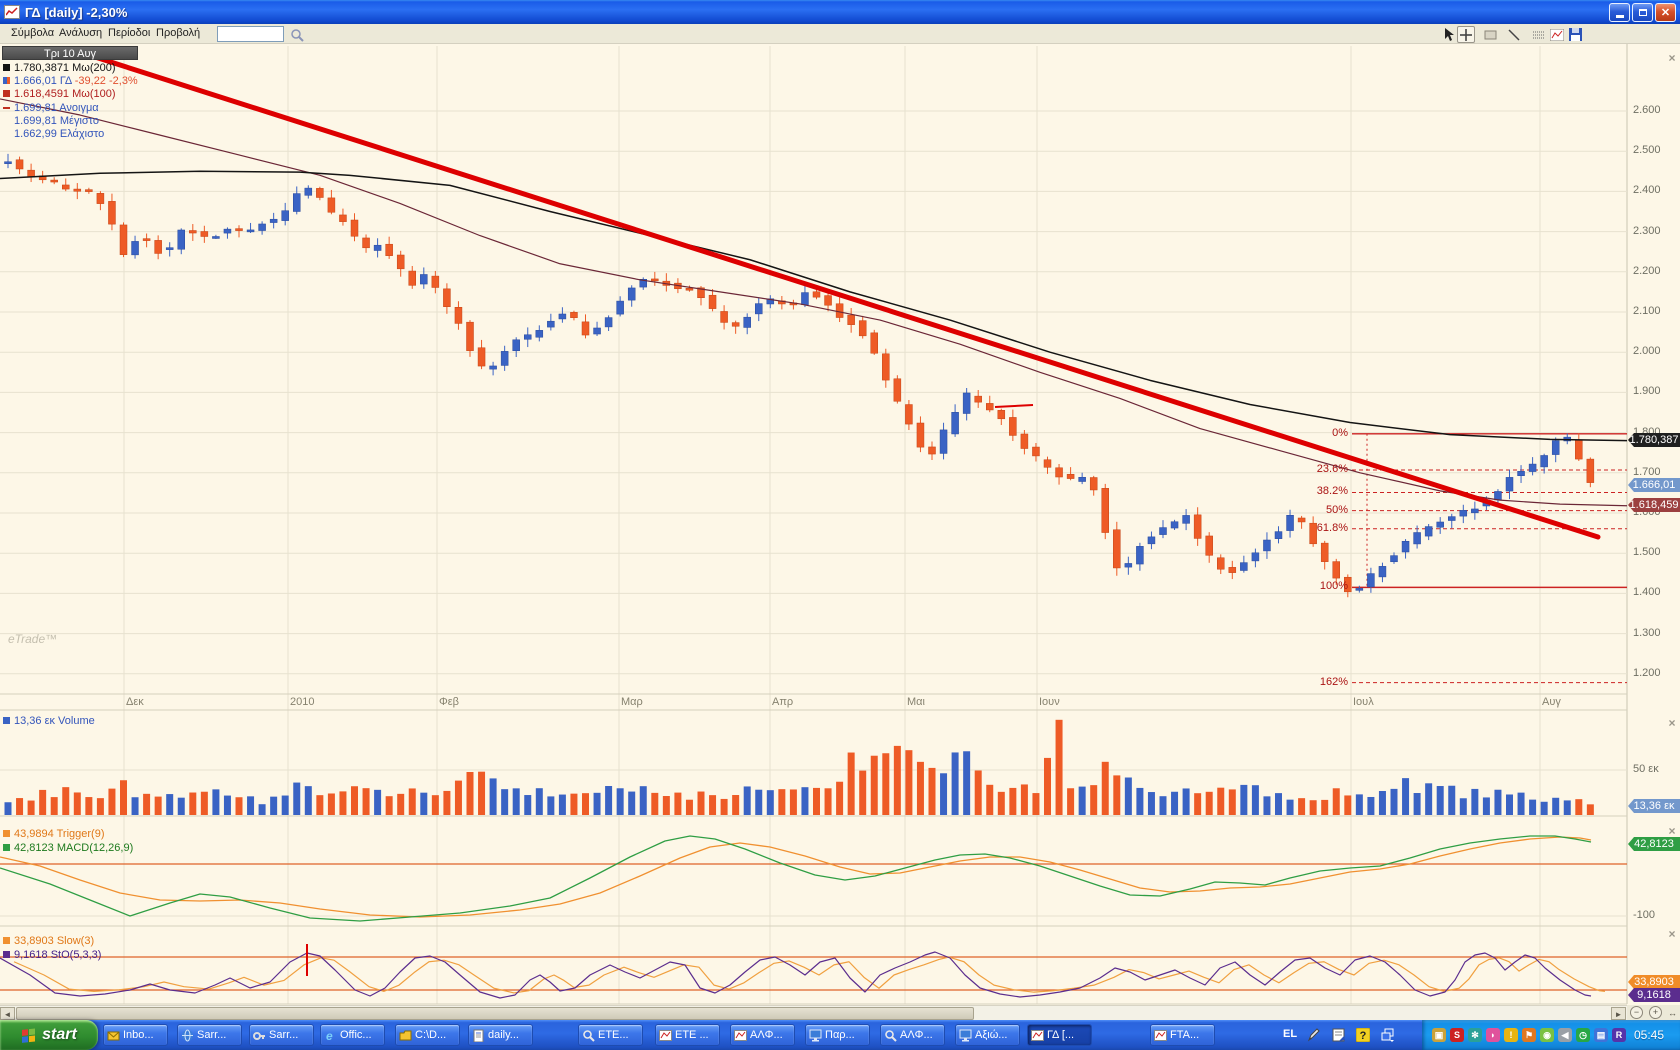 The width and height of the screenshot is (1680, 1050). I want to click on cursor-icon, so click(1449, 34).